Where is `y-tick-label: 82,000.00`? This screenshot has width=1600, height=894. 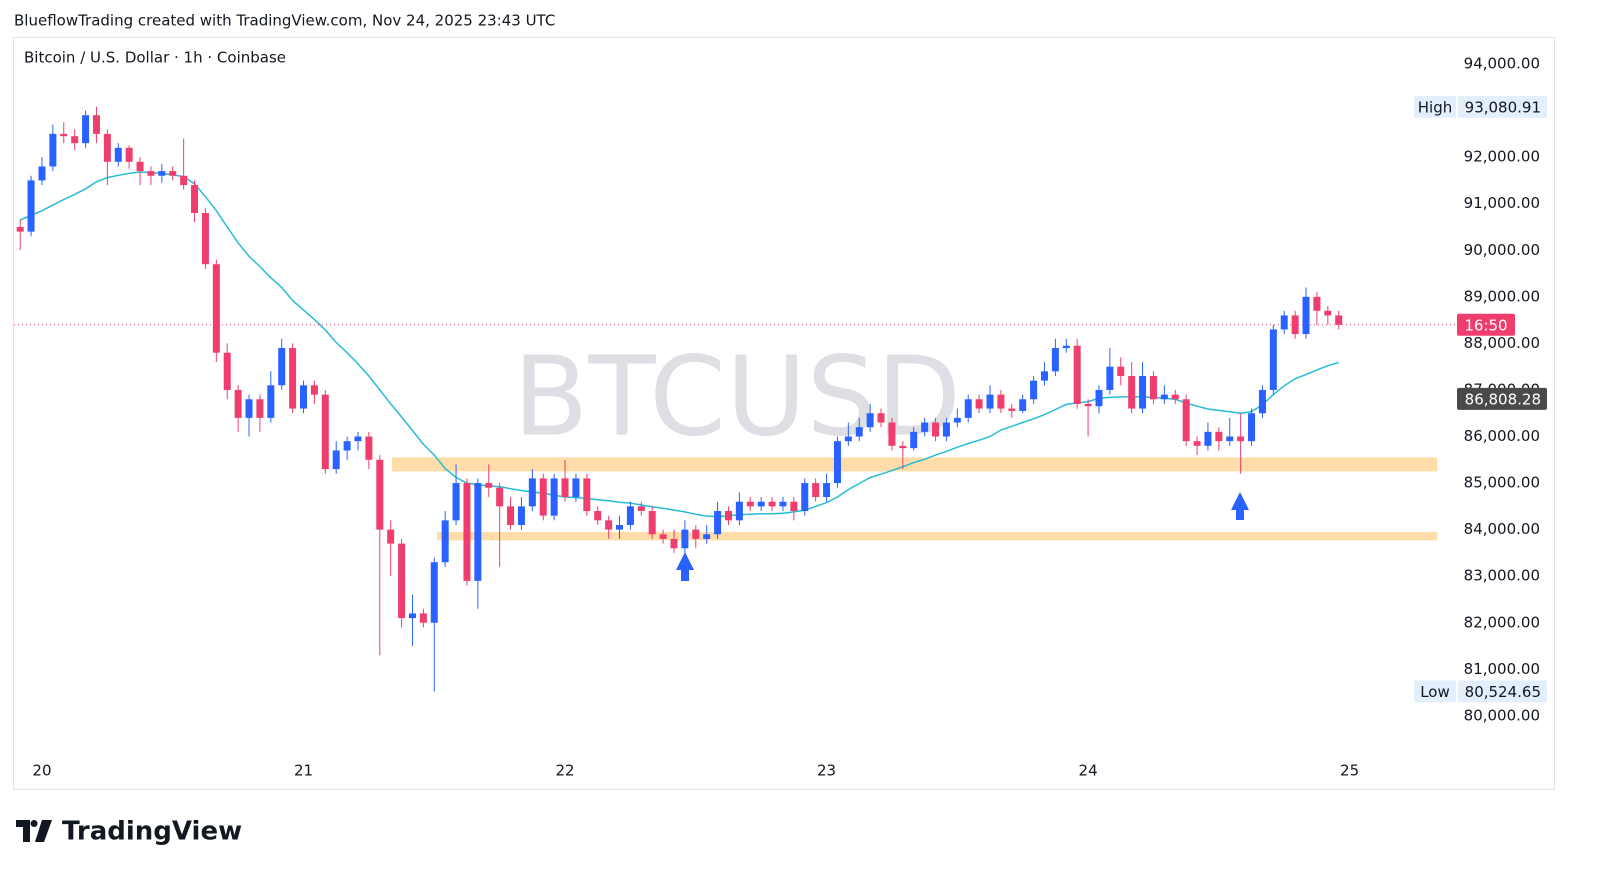
y-tick-label: 82,000.00 is located at coordinates (1502, 622).